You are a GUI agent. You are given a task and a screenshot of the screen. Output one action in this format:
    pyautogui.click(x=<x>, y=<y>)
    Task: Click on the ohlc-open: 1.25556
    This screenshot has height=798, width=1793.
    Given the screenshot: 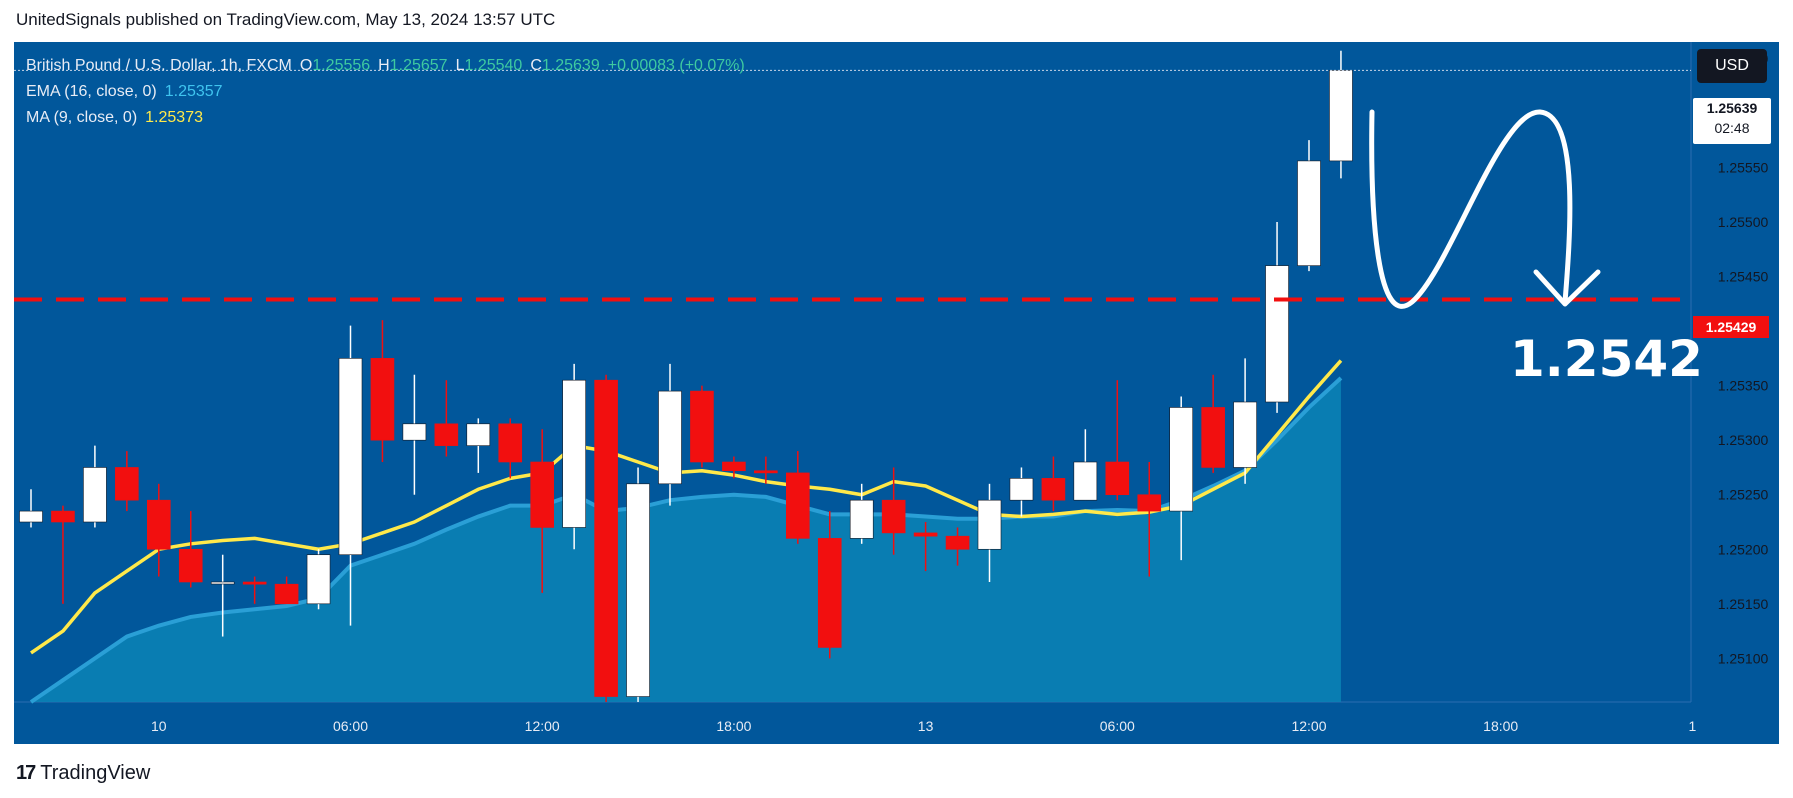 What is the action you would take?
    pyautogui.click(x=341, y=65)
    